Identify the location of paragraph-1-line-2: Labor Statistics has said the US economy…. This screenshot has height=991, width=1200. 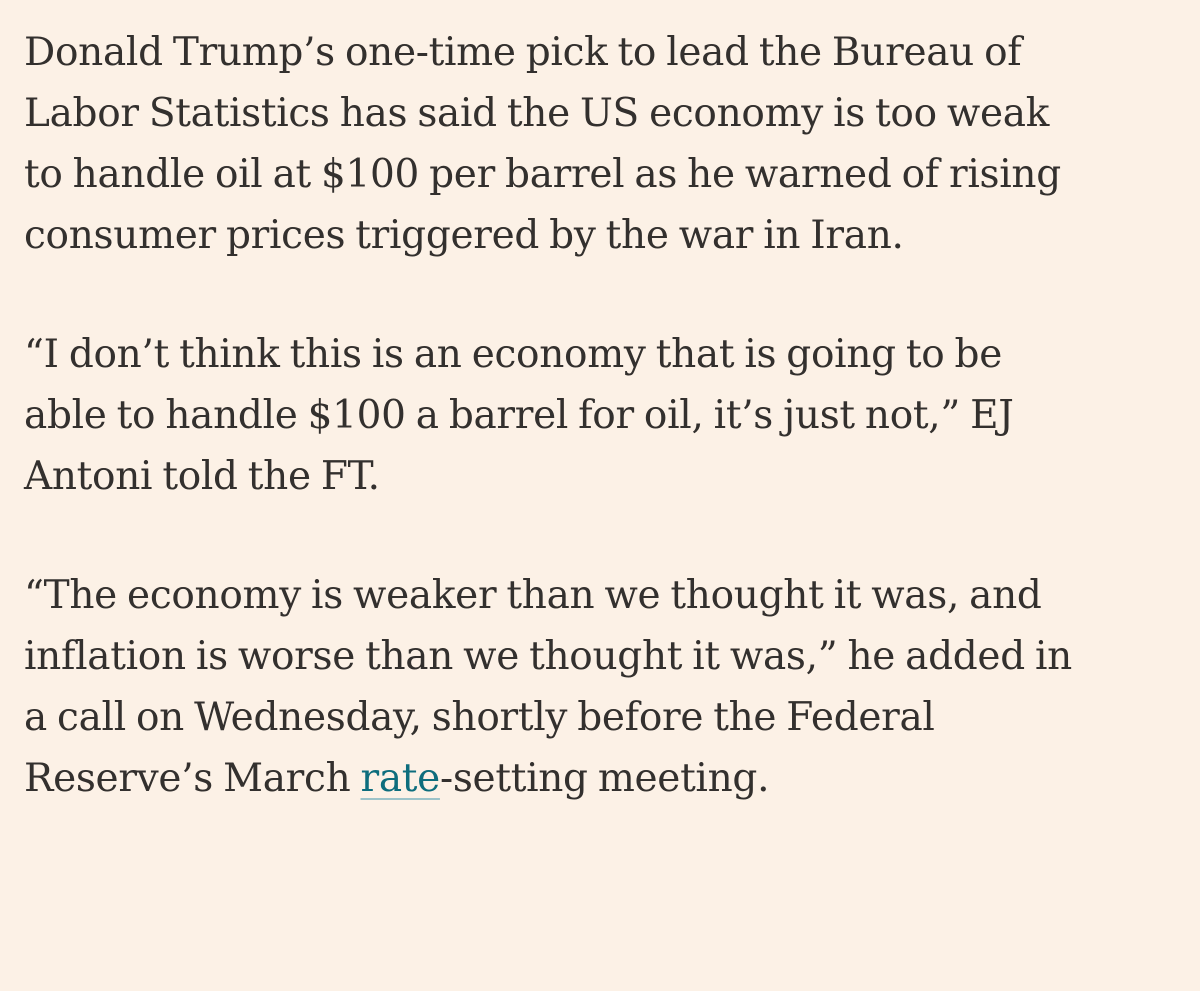
(537, 113).